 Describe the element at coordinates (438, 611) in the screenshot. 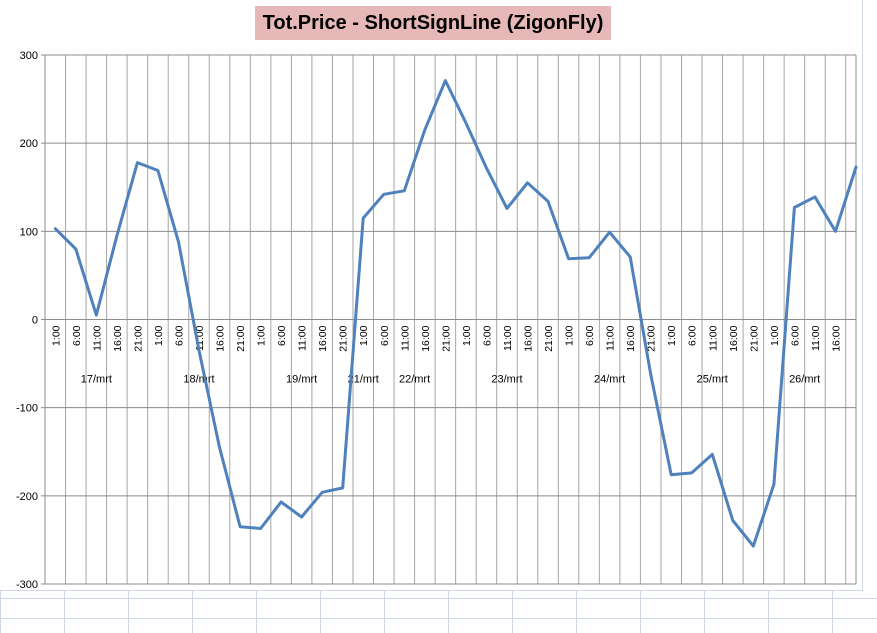

I see `spreadsheet-rows` at that location.